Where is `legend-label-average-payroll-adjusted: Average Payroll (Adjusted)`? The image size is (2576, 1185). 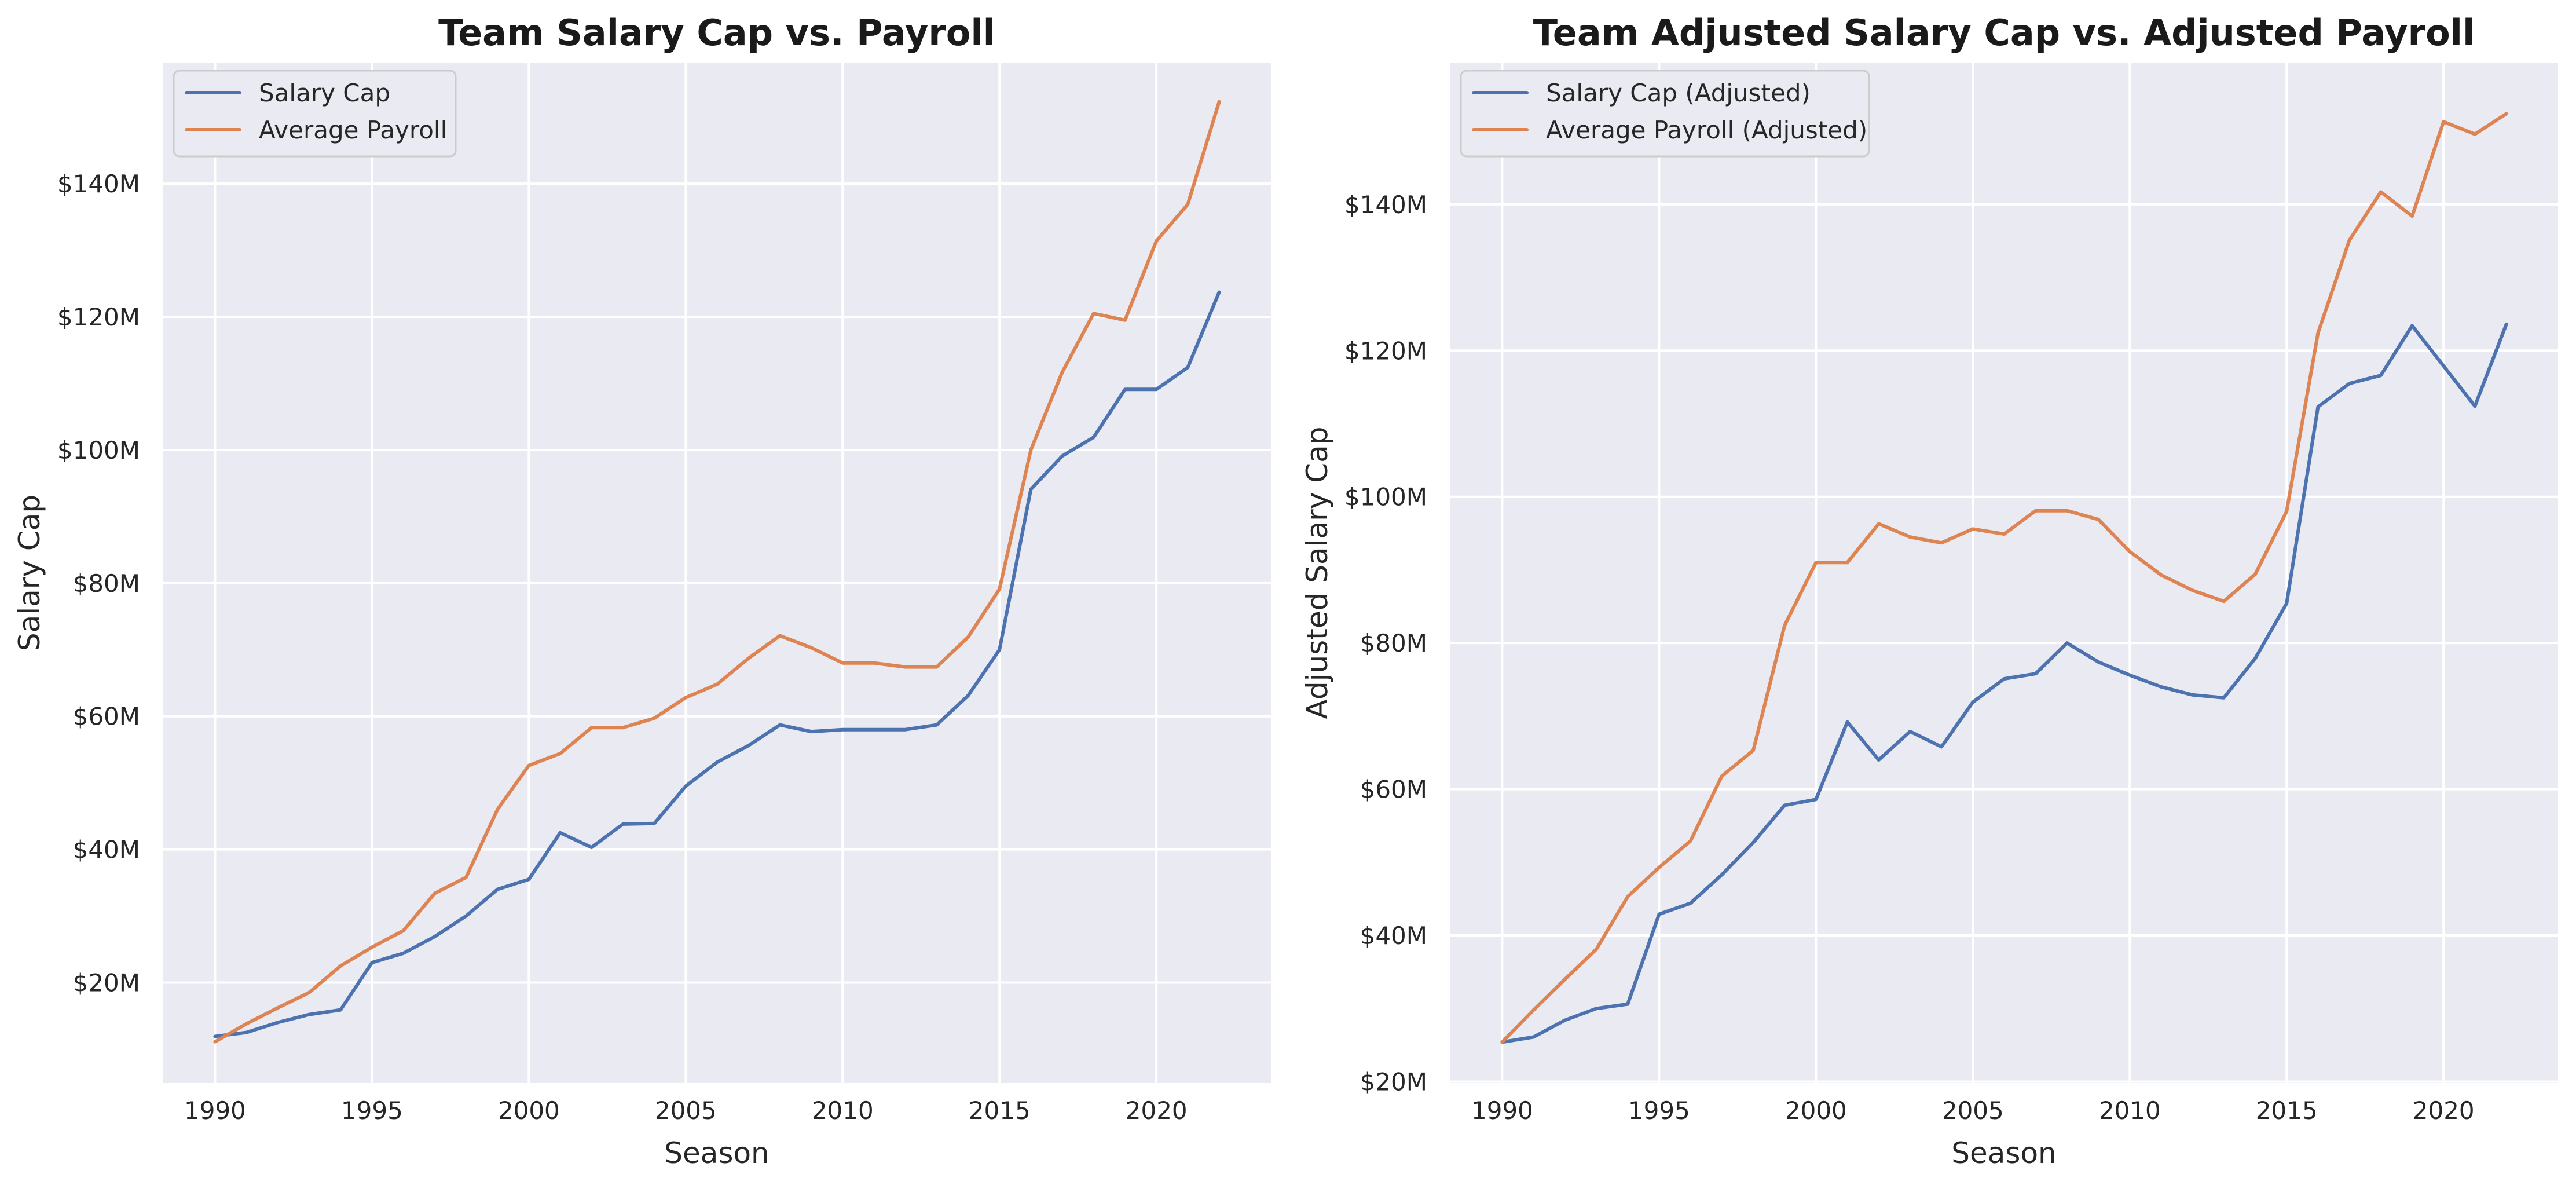
legend-label-average-payroll-adjusted: Average Payroll (Adjusted) is located at coordinates (1706, 130).